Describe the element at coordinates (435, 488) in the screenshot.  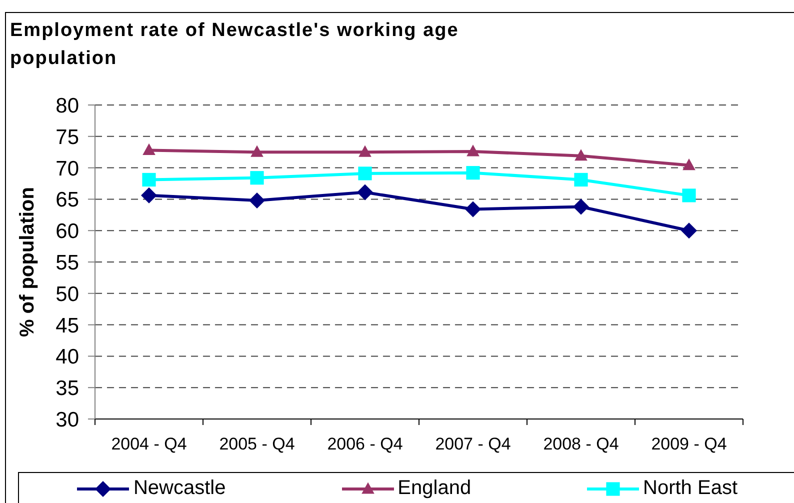
I see `legend-label: England` at that location.